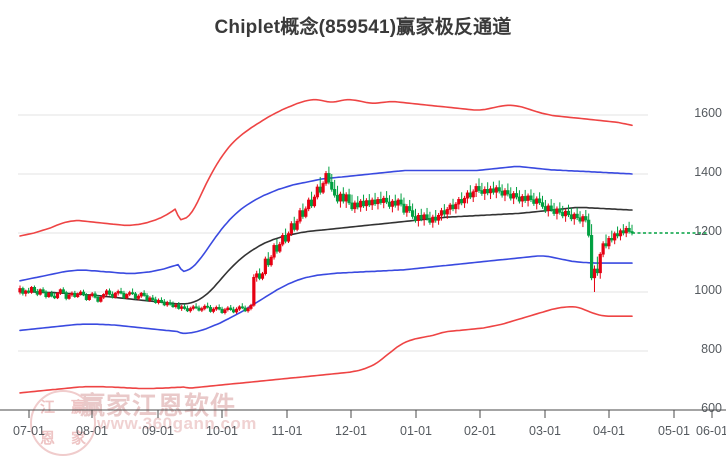 This screenshot has height=456, width=726. Describe the element at coordinates (711, 408) in the screenshot. I see `y-axis-tick-600: 600` at that location.